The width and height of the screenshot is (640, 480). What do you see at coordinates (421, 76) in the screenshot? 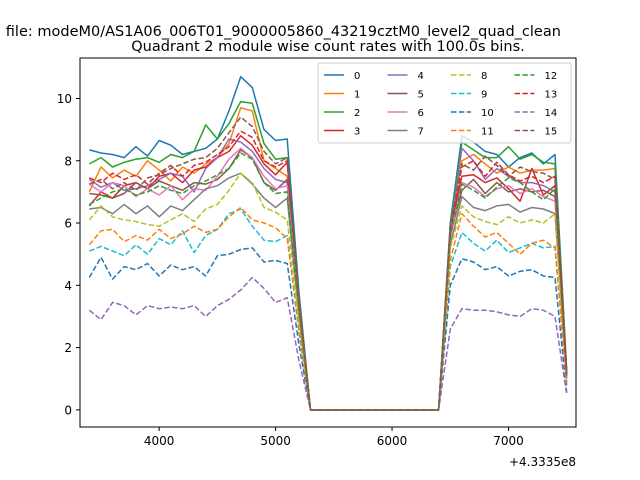
I see `legend-label-4: 4` at bounding box center [421, 76].